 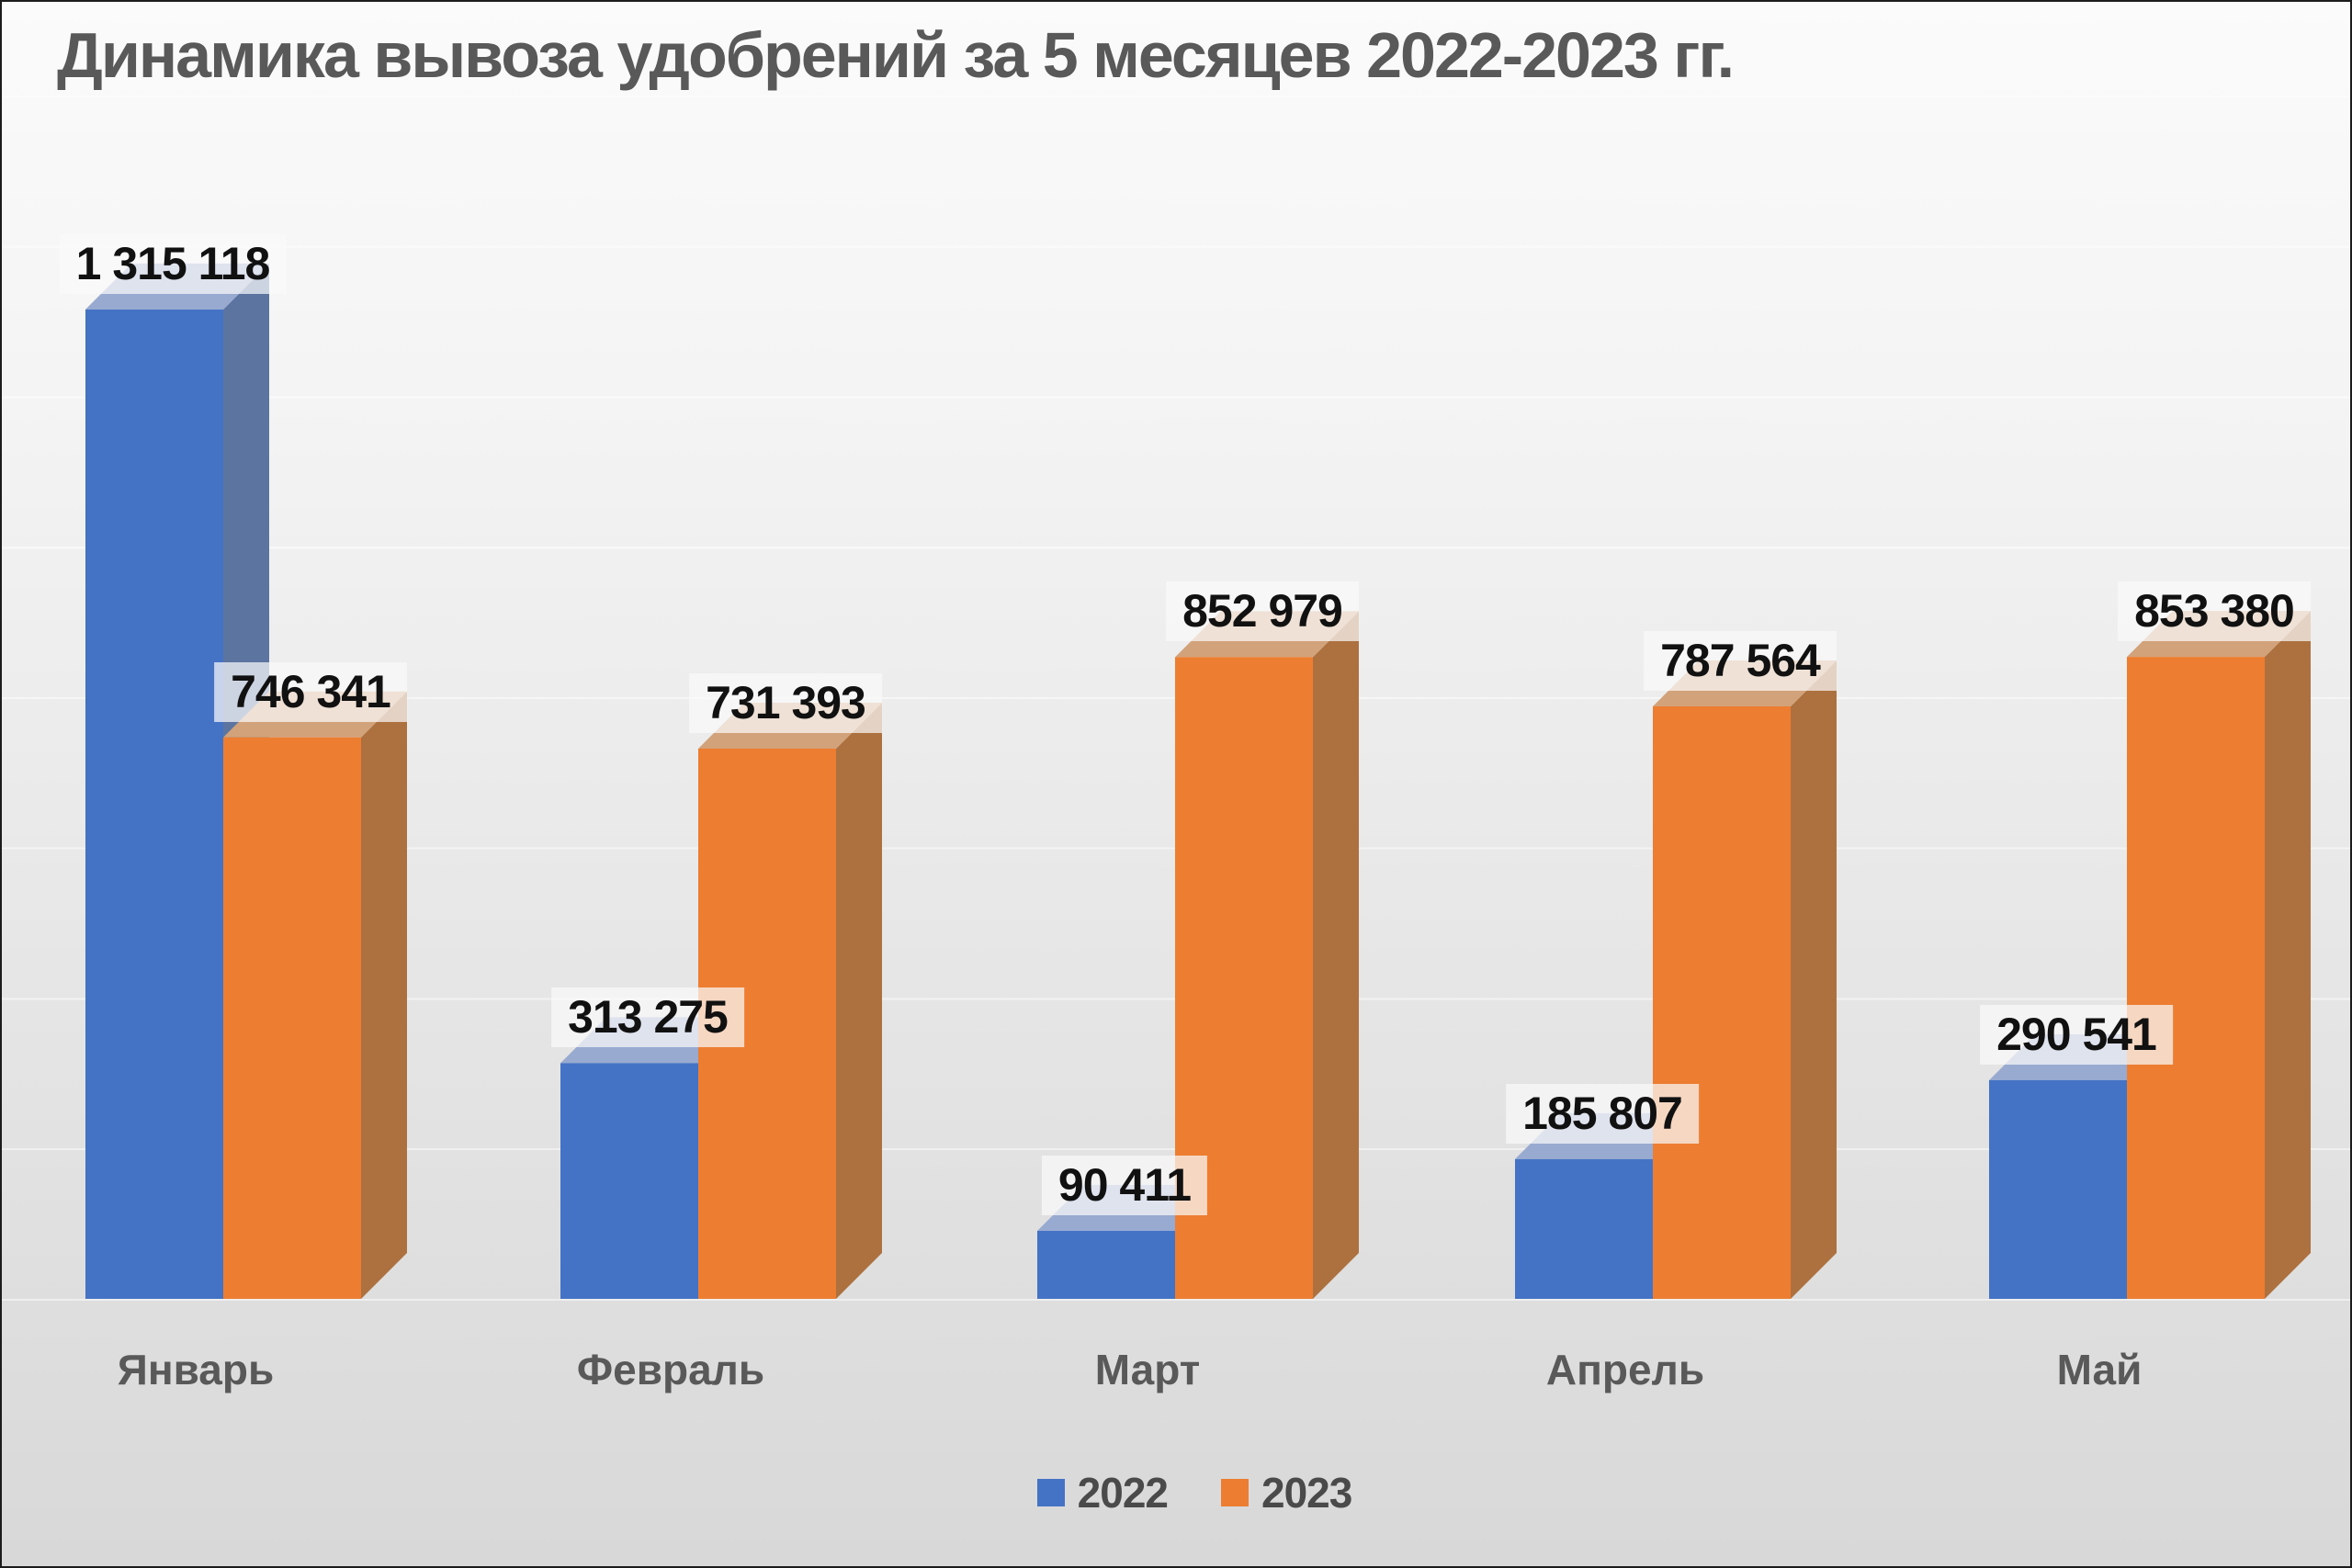 I want to click on category-label-Март: Март, so click(x=1147, y=1370).